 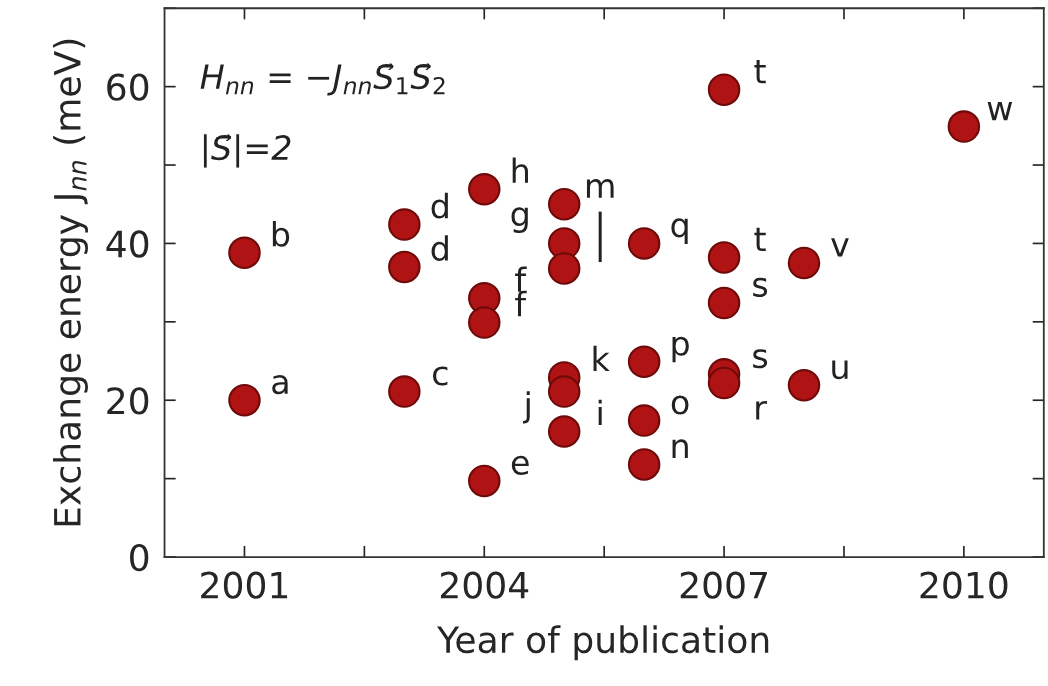 What do you see at coordinates (680, 349) in the screenshot?
I see `annotation: p` at bounding box center [680, 349].